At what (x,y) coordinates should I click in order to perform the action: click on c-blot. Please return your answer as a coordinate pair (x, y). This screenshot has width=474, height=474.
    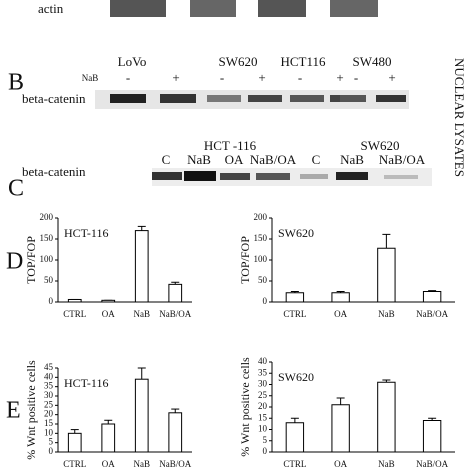
    Looking at the image, I should click on (292, 177).